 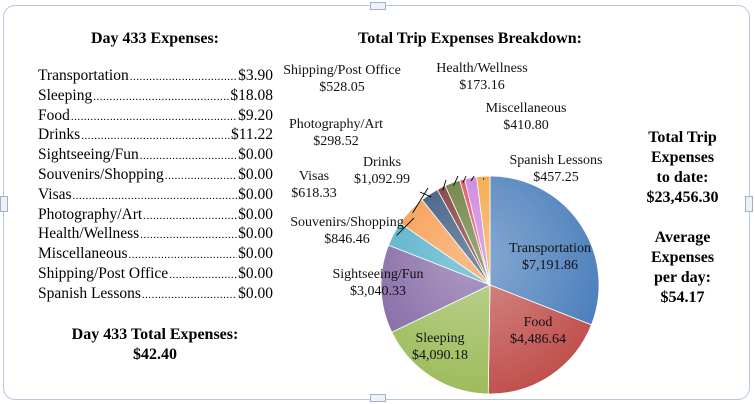 What do you see at coordinates (682, 157) in the screenshot?
I see `trip-total-label-2: Expenses` at bounding box center [682, 157].